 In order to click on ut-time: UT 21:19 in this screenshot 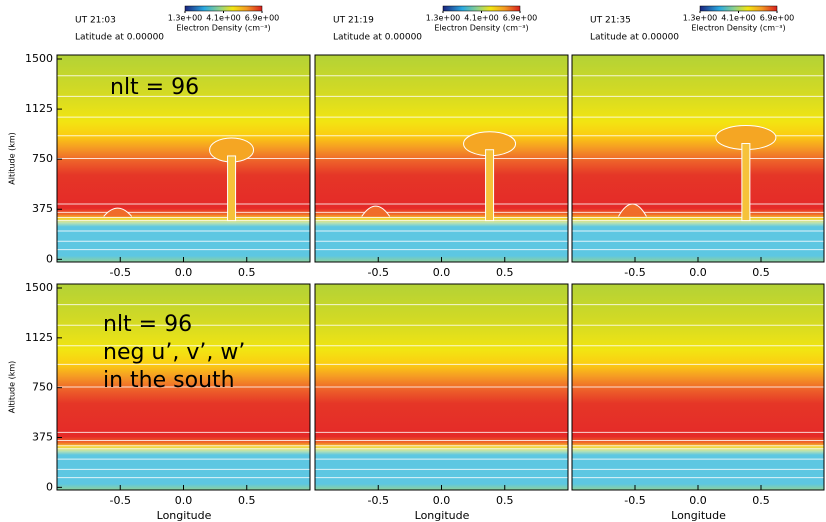, I will do `click(353, 21)`.